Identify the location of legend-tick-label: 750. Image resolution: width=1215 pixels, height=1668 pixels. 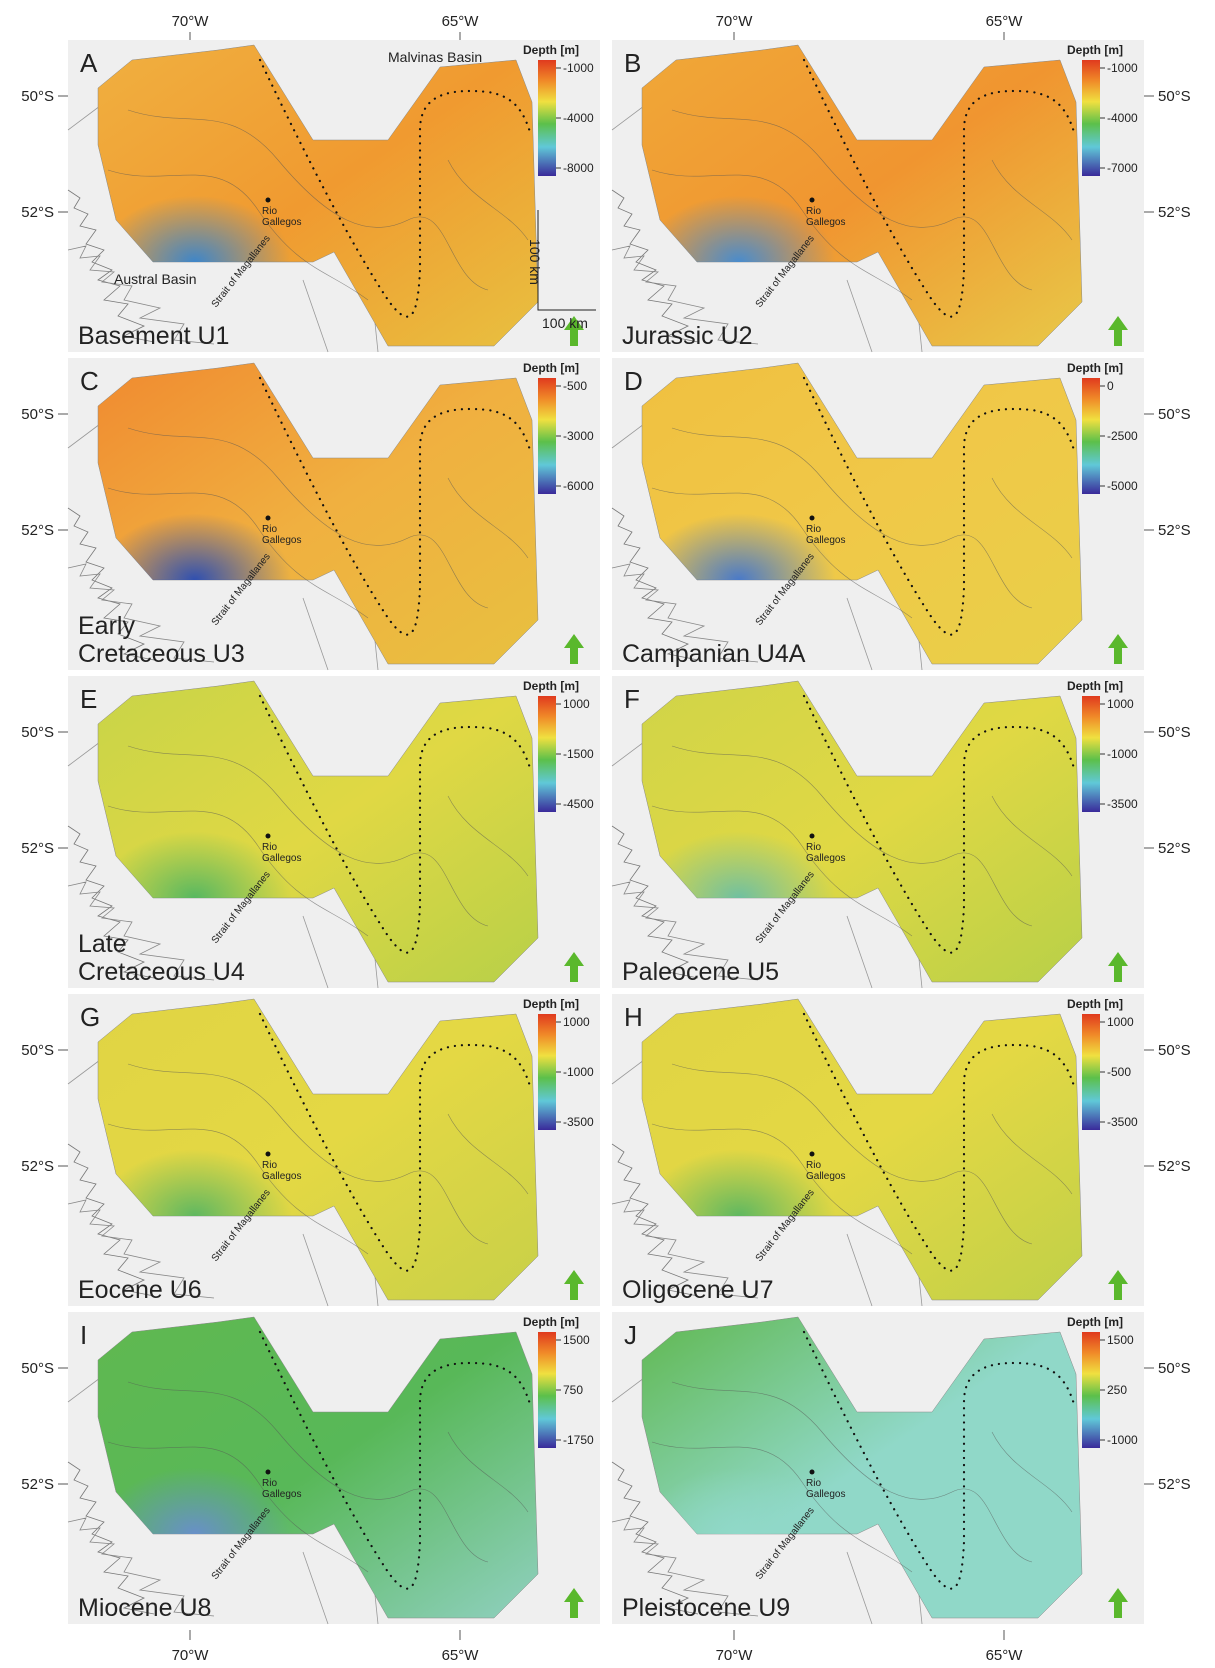
(573, 1390).